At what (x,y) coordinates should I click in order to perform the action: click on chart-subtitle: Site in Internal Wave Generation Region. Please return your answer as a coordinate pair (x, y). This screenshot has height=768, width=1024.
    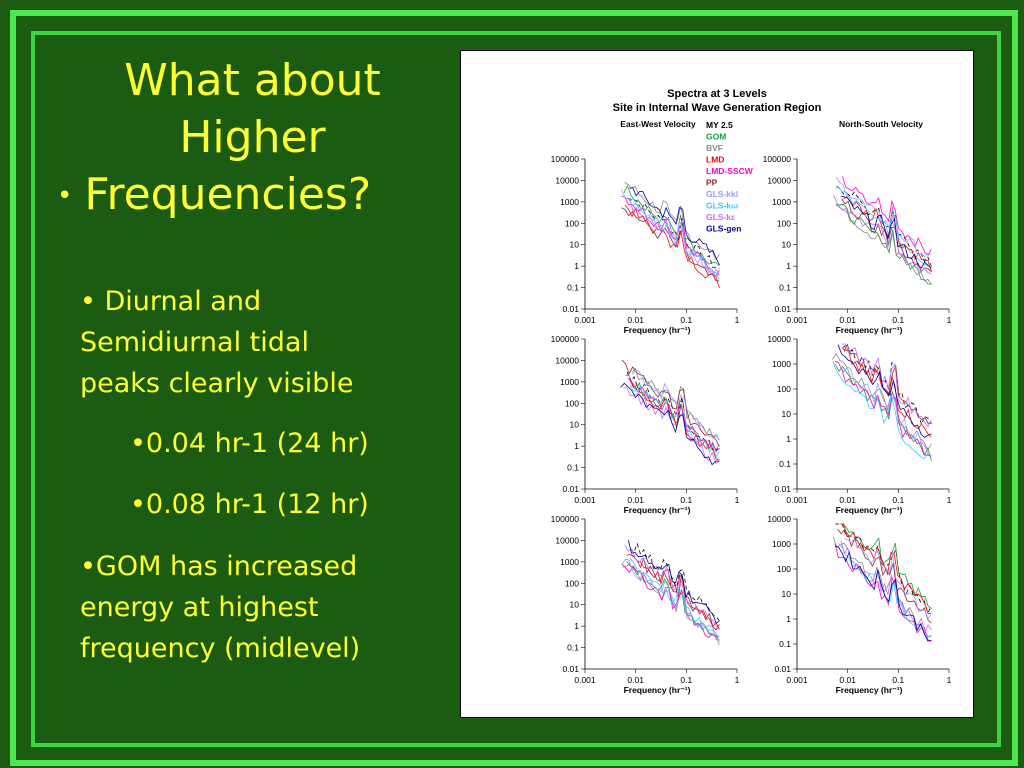
    Looking at the image, I should click on (717, 108).